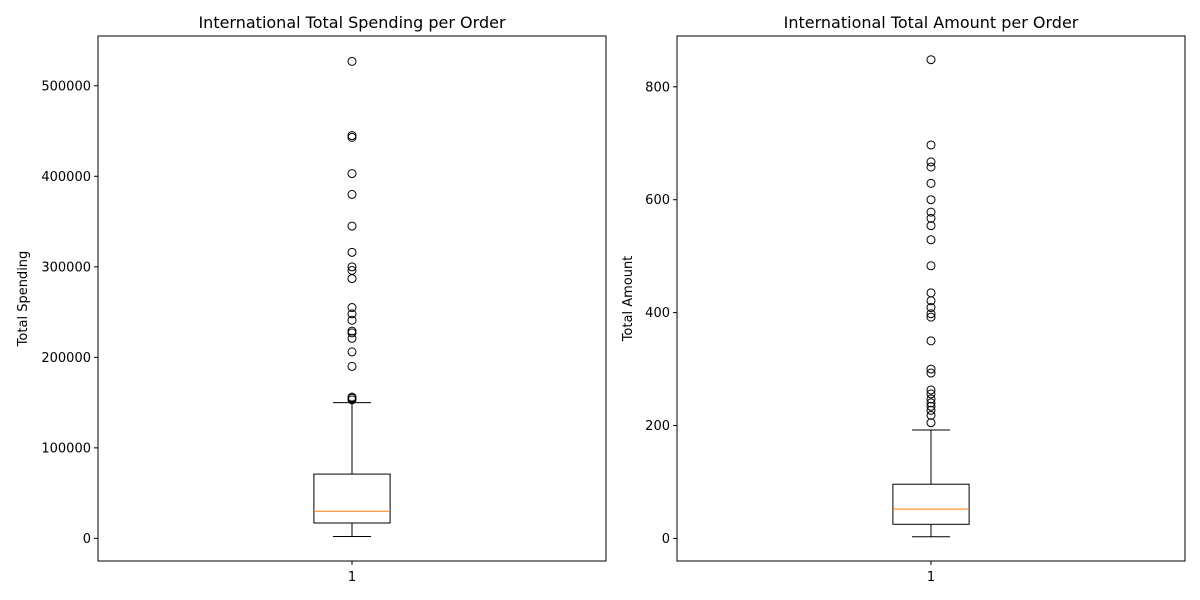  I want to click on y-axis-ticks: 0 200 400 600 800, so click(661, 313).